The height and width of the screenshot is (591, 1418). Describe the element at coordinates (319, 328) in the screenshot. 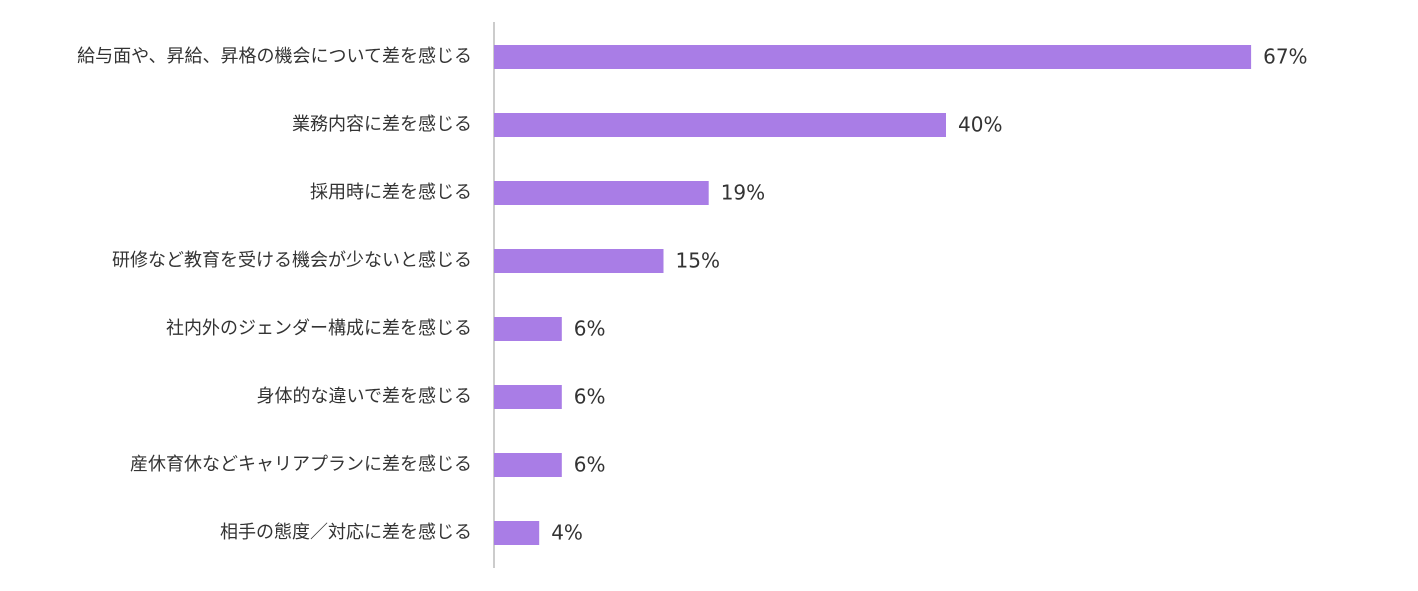

I see `category-label: 社内外のジェンダー構成に差を感じる` at that location.